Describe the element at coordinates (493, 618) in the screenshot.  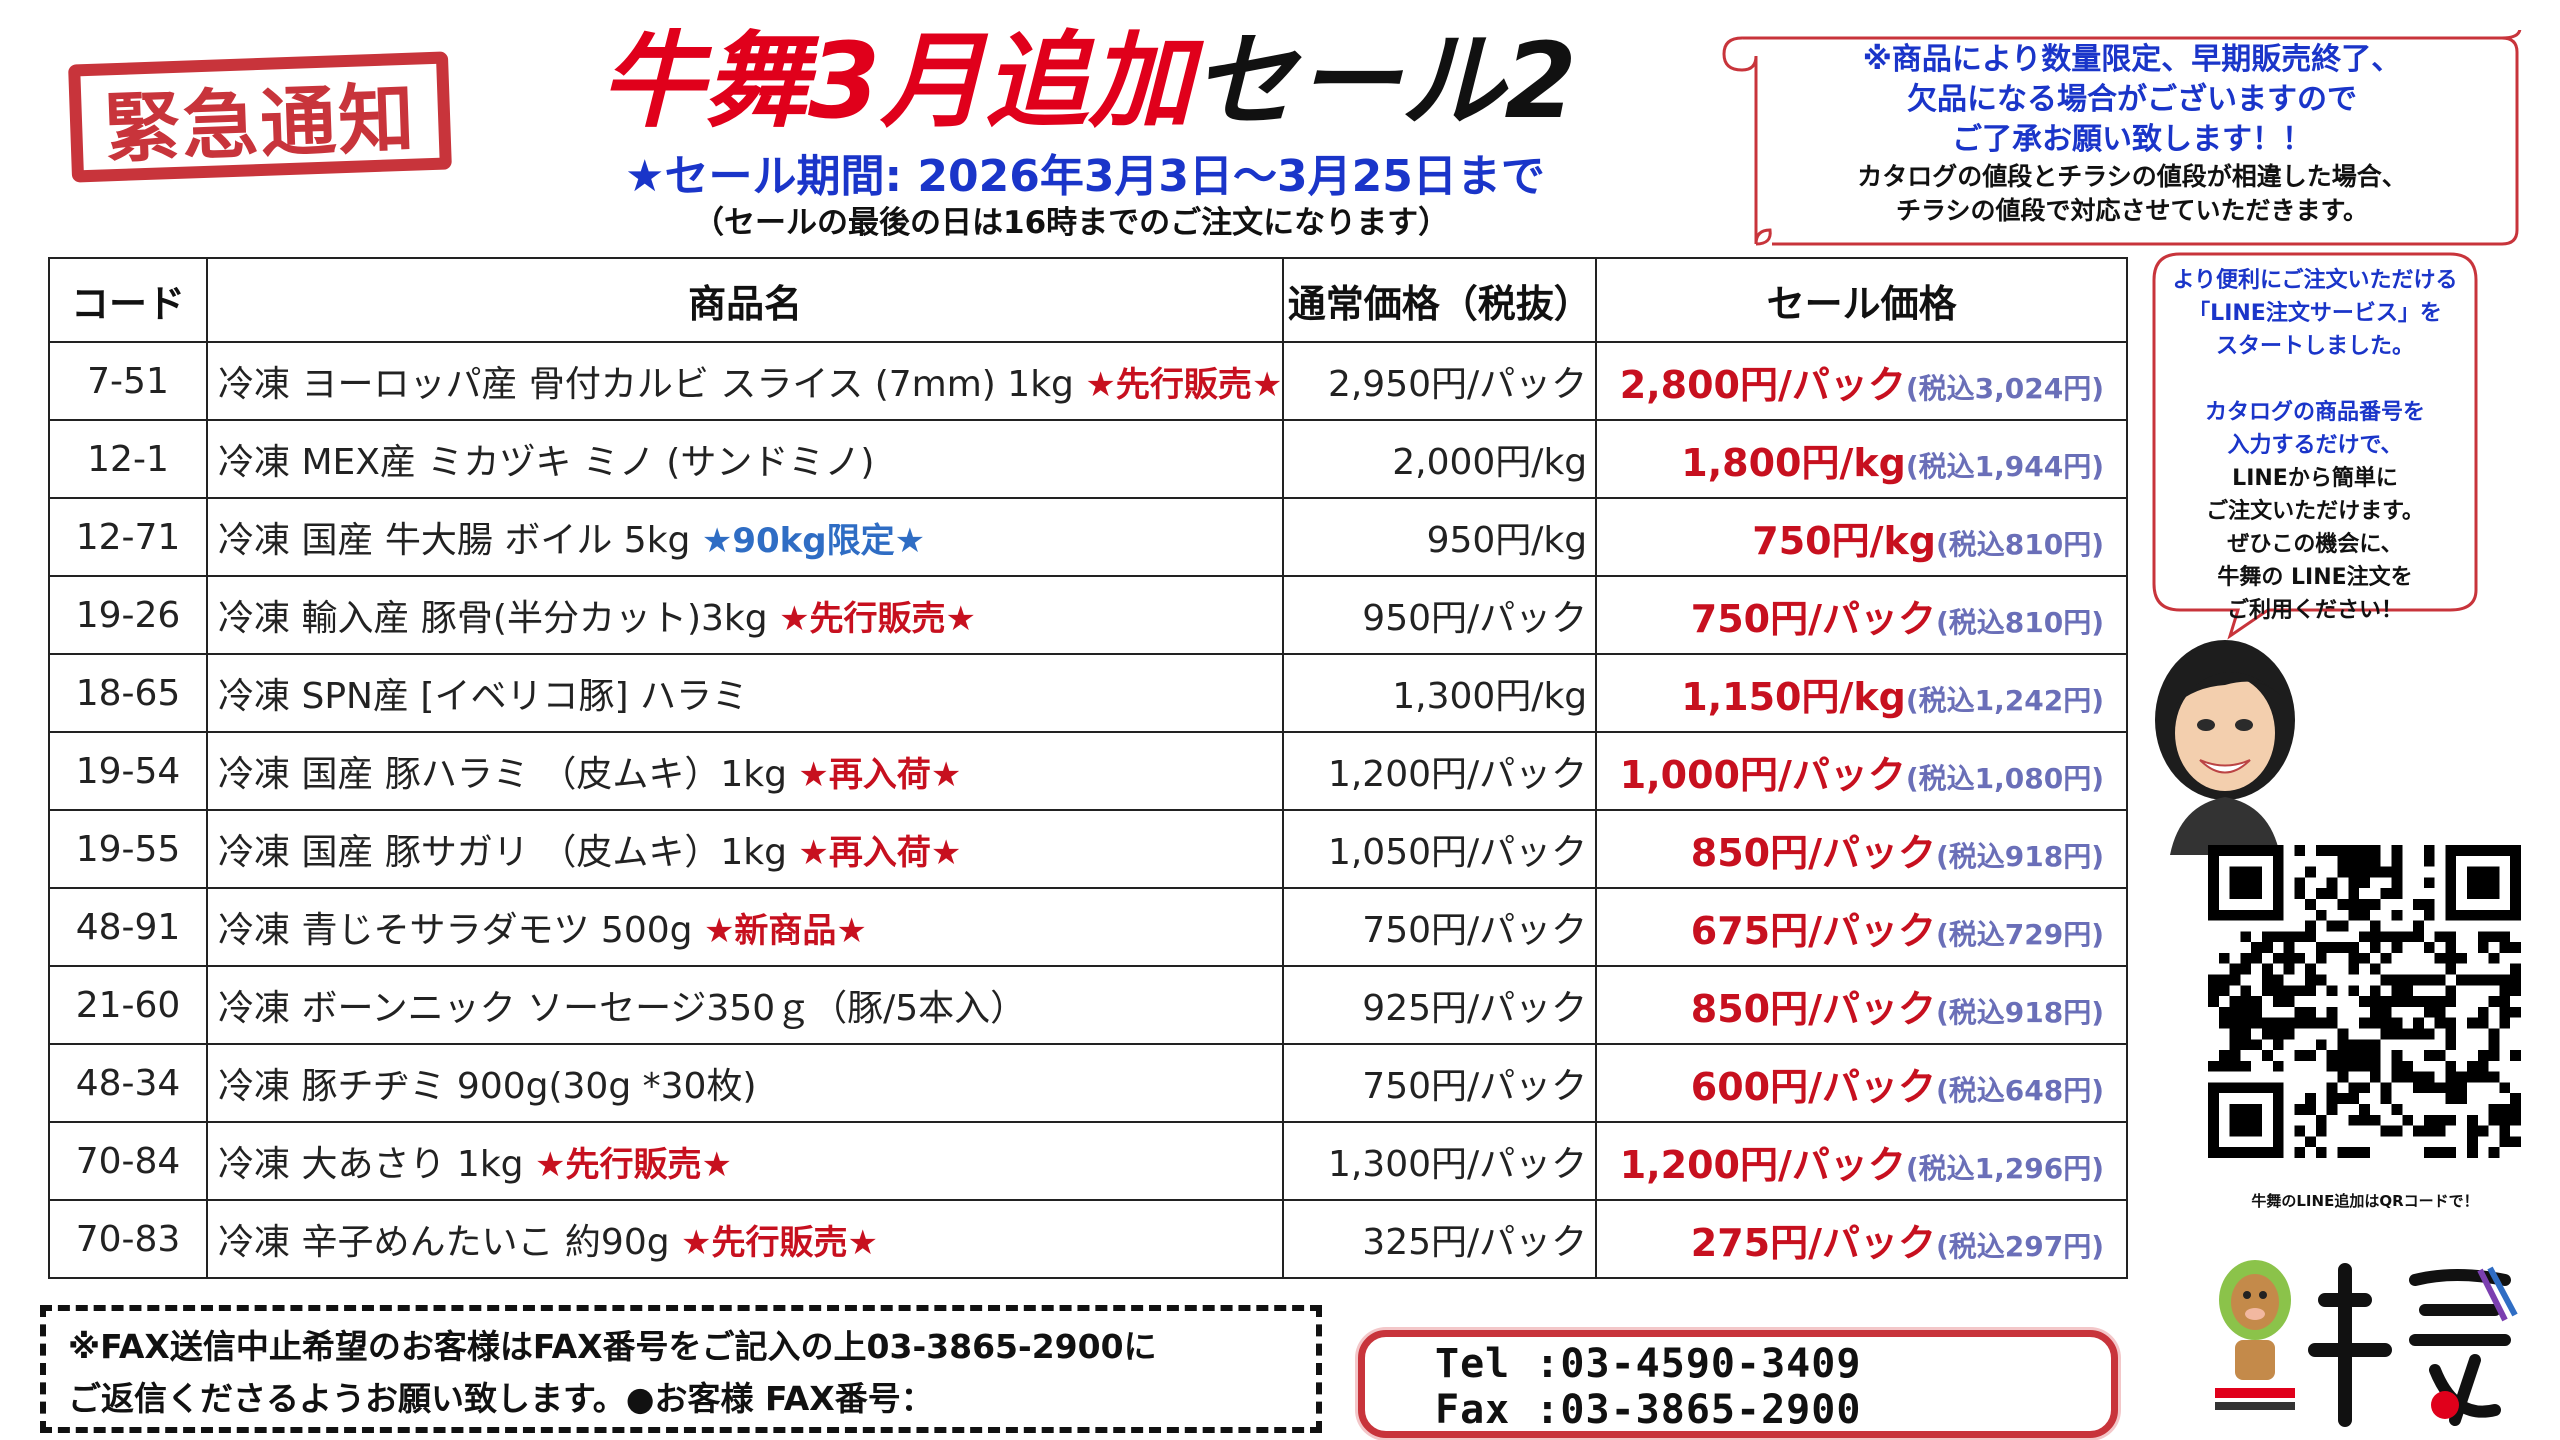
I see `product-name: 冷凍 輸入産 豚骨(半分カット)3kg` at that location.